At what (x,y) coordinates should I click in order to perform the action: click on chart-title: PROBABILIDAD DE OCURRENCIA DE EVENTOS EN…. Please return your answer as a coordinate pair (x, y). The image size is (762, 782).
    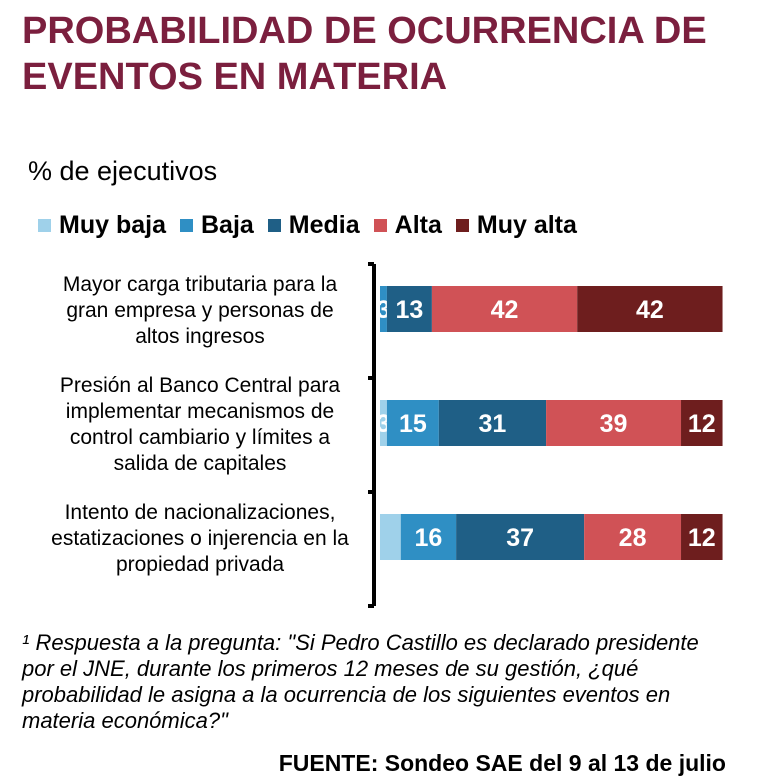
    Looking at the image, I should click on (364, 54).